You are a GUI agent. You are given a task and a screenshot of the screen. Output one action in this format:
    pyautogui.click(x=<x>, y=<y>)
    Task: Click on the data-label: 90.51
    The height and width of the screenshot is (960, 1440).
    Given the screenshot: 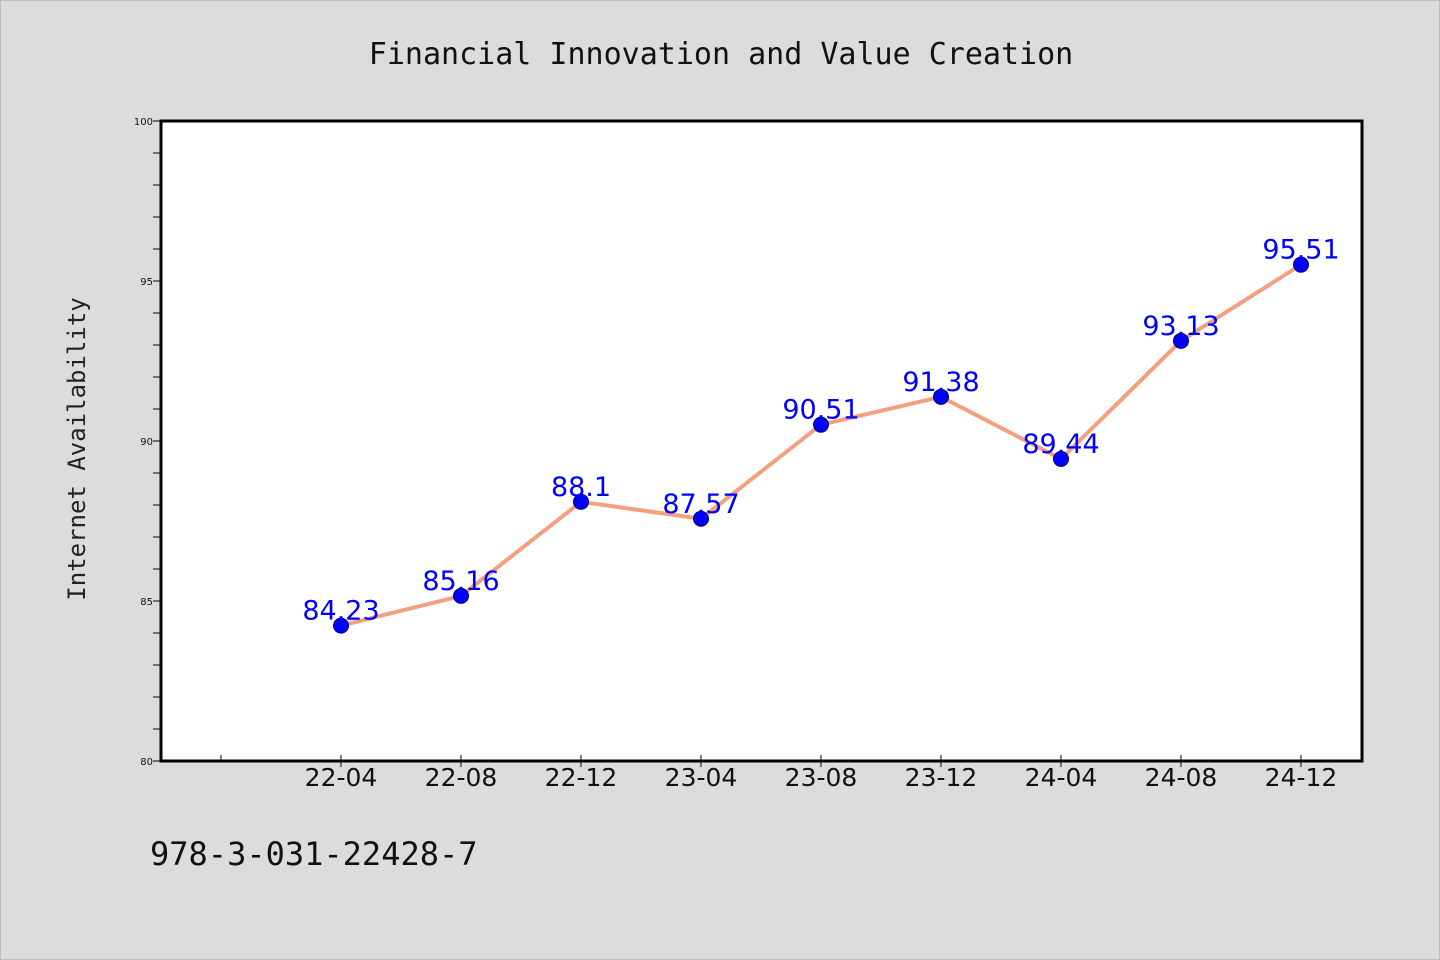 What is the action you would take?
    pyautogui.click(x=820, y=410)
    